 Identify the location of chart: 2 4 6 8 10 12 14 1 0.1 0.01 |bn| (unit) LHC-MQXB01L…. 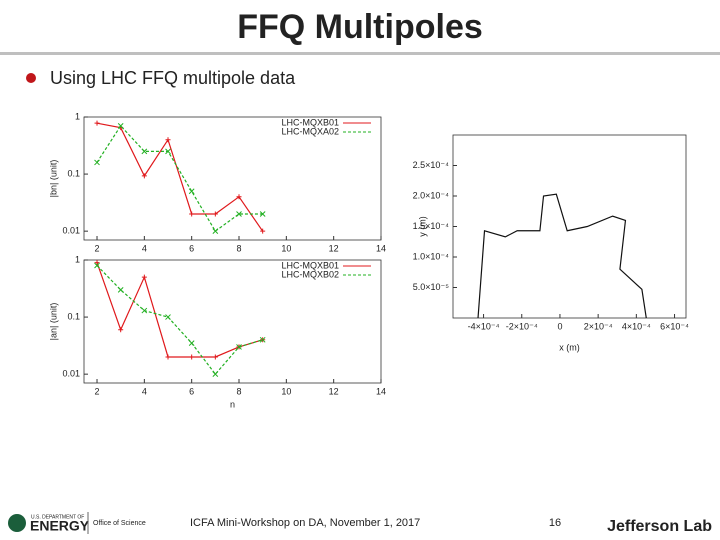
(217, 182).